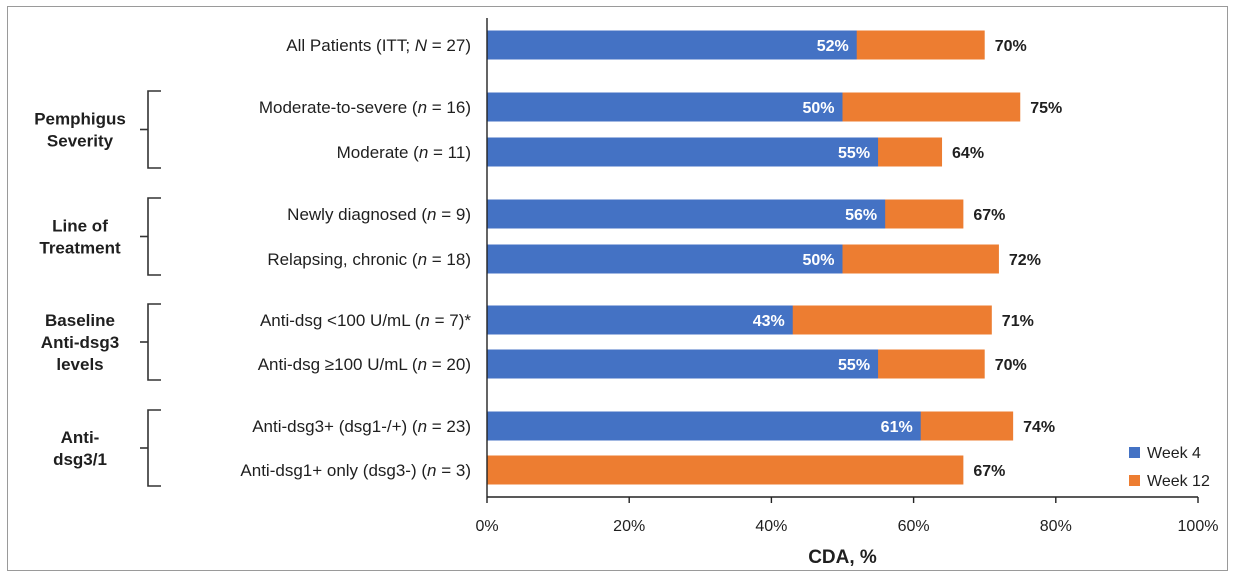  What do you see at coordinates (968, 153) in the screenshot?
I see `bar-label-week12: 64%` at bounding box center [968, 153].